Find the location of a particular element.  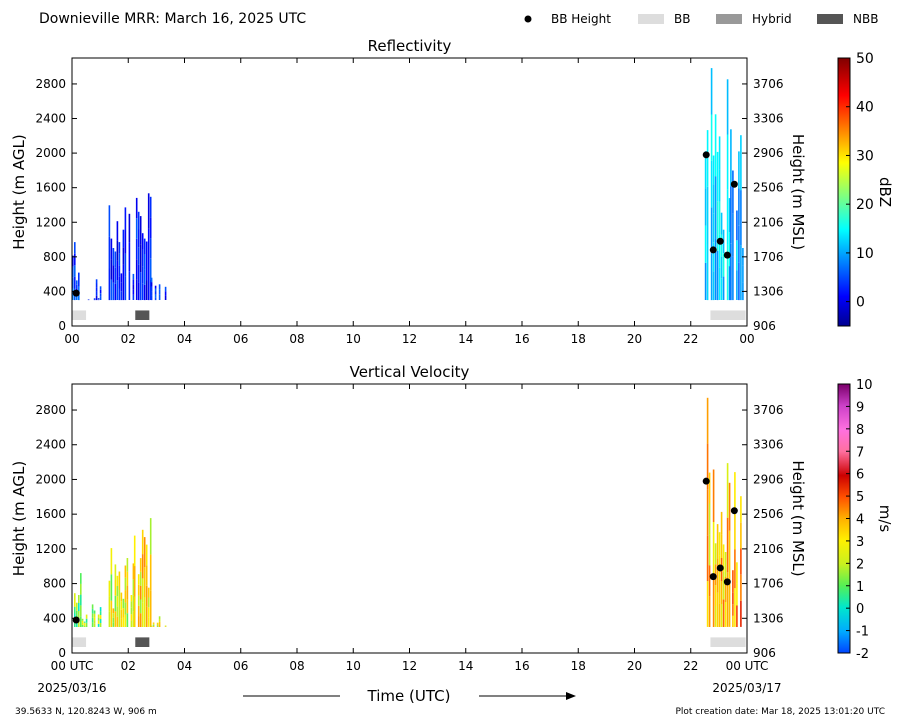

velocity-colorbar-label: m/s is located at coordinates (885, 519).